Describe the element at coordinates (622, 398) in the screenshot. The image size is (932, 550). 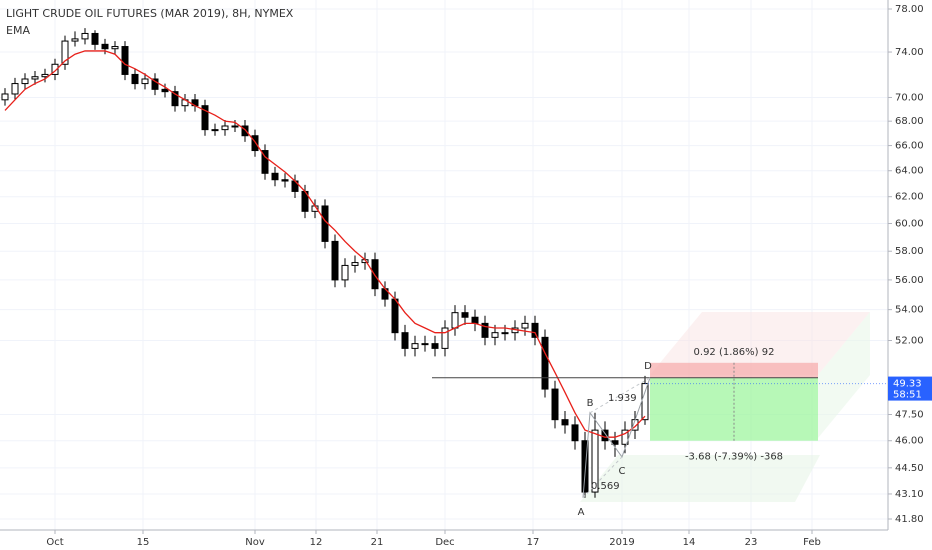
I see `ratio-label: 1.939` at that location.